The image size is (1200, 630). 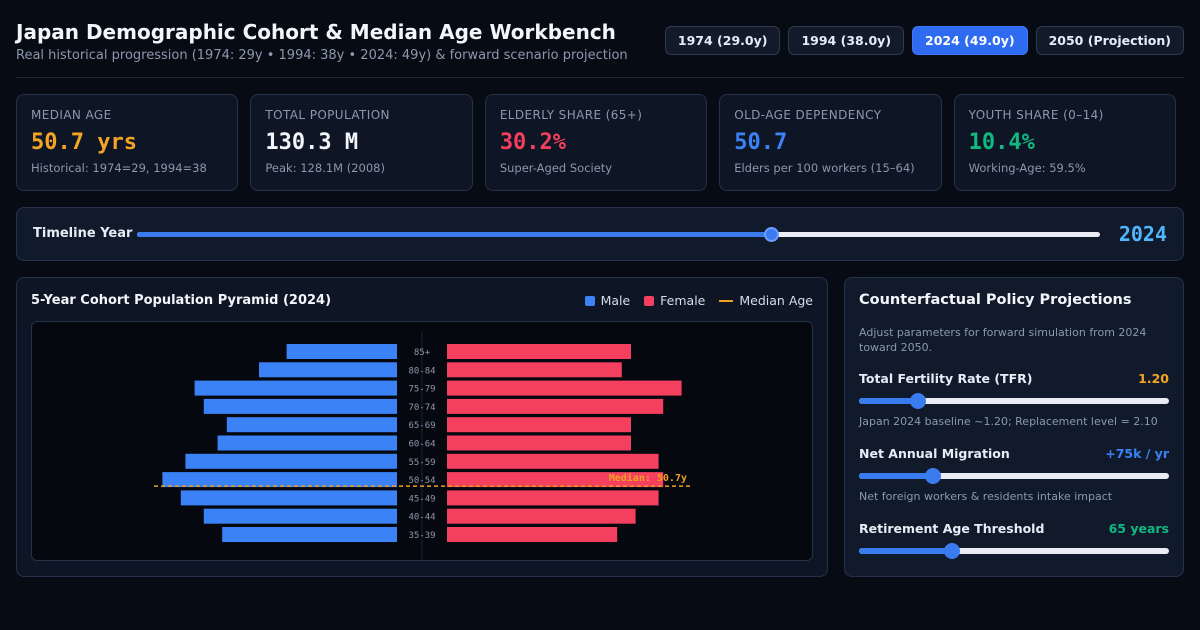 I want to click on year-1994-button: 1994 (38.0y), so click(x=846, y=40).